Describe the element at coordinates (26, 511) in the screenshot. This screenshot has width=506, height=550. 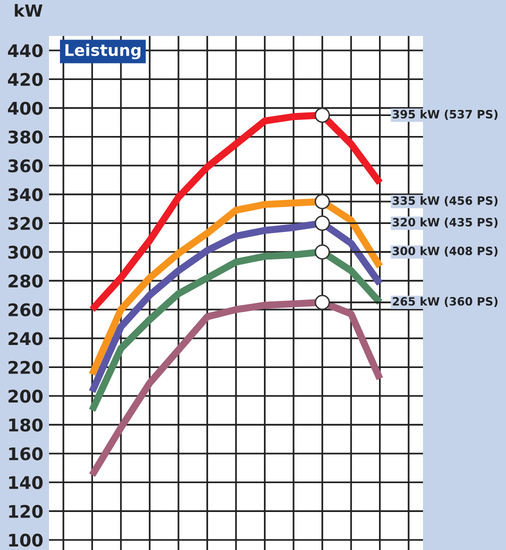
I see `y-tick-label: 120` at that location.